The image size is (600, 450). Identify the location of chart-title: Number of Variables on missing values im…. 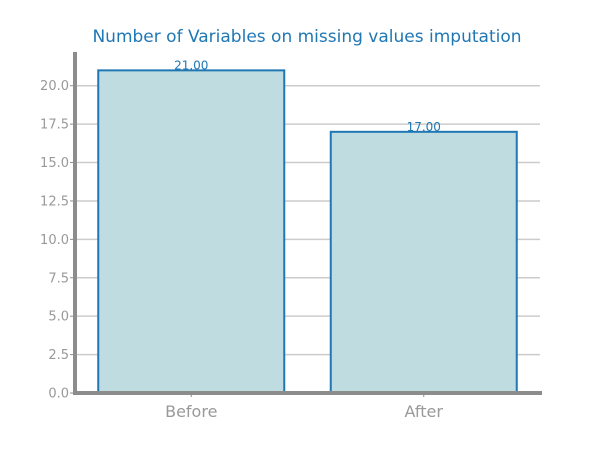
(306, 37).